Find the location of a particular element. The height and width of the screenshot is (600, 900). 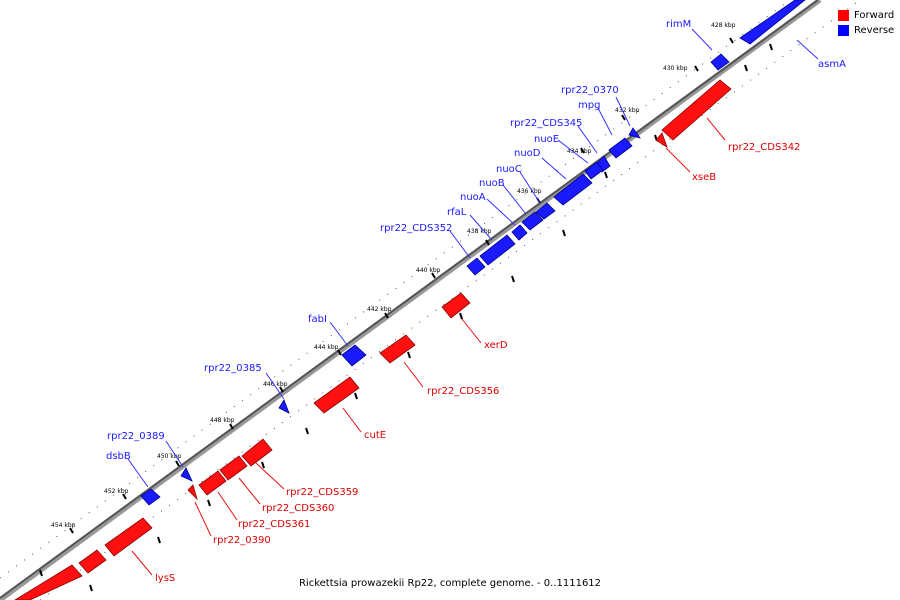

tick-label: 430 kbp is located at coordinates (675, 68).